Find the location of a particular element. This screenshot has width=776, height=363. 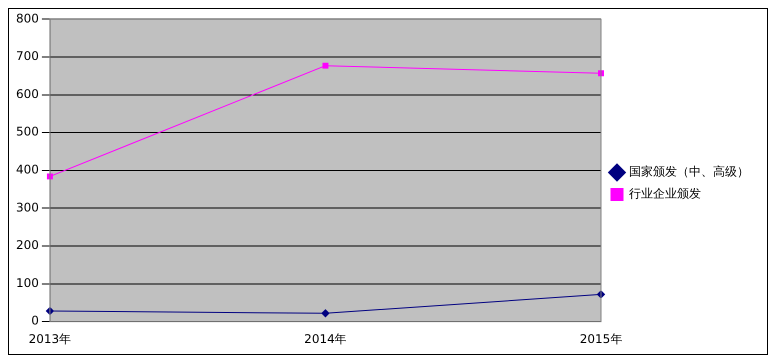

legend-label: 国家颁发（中、高级） is located at coordinates (689, 171).